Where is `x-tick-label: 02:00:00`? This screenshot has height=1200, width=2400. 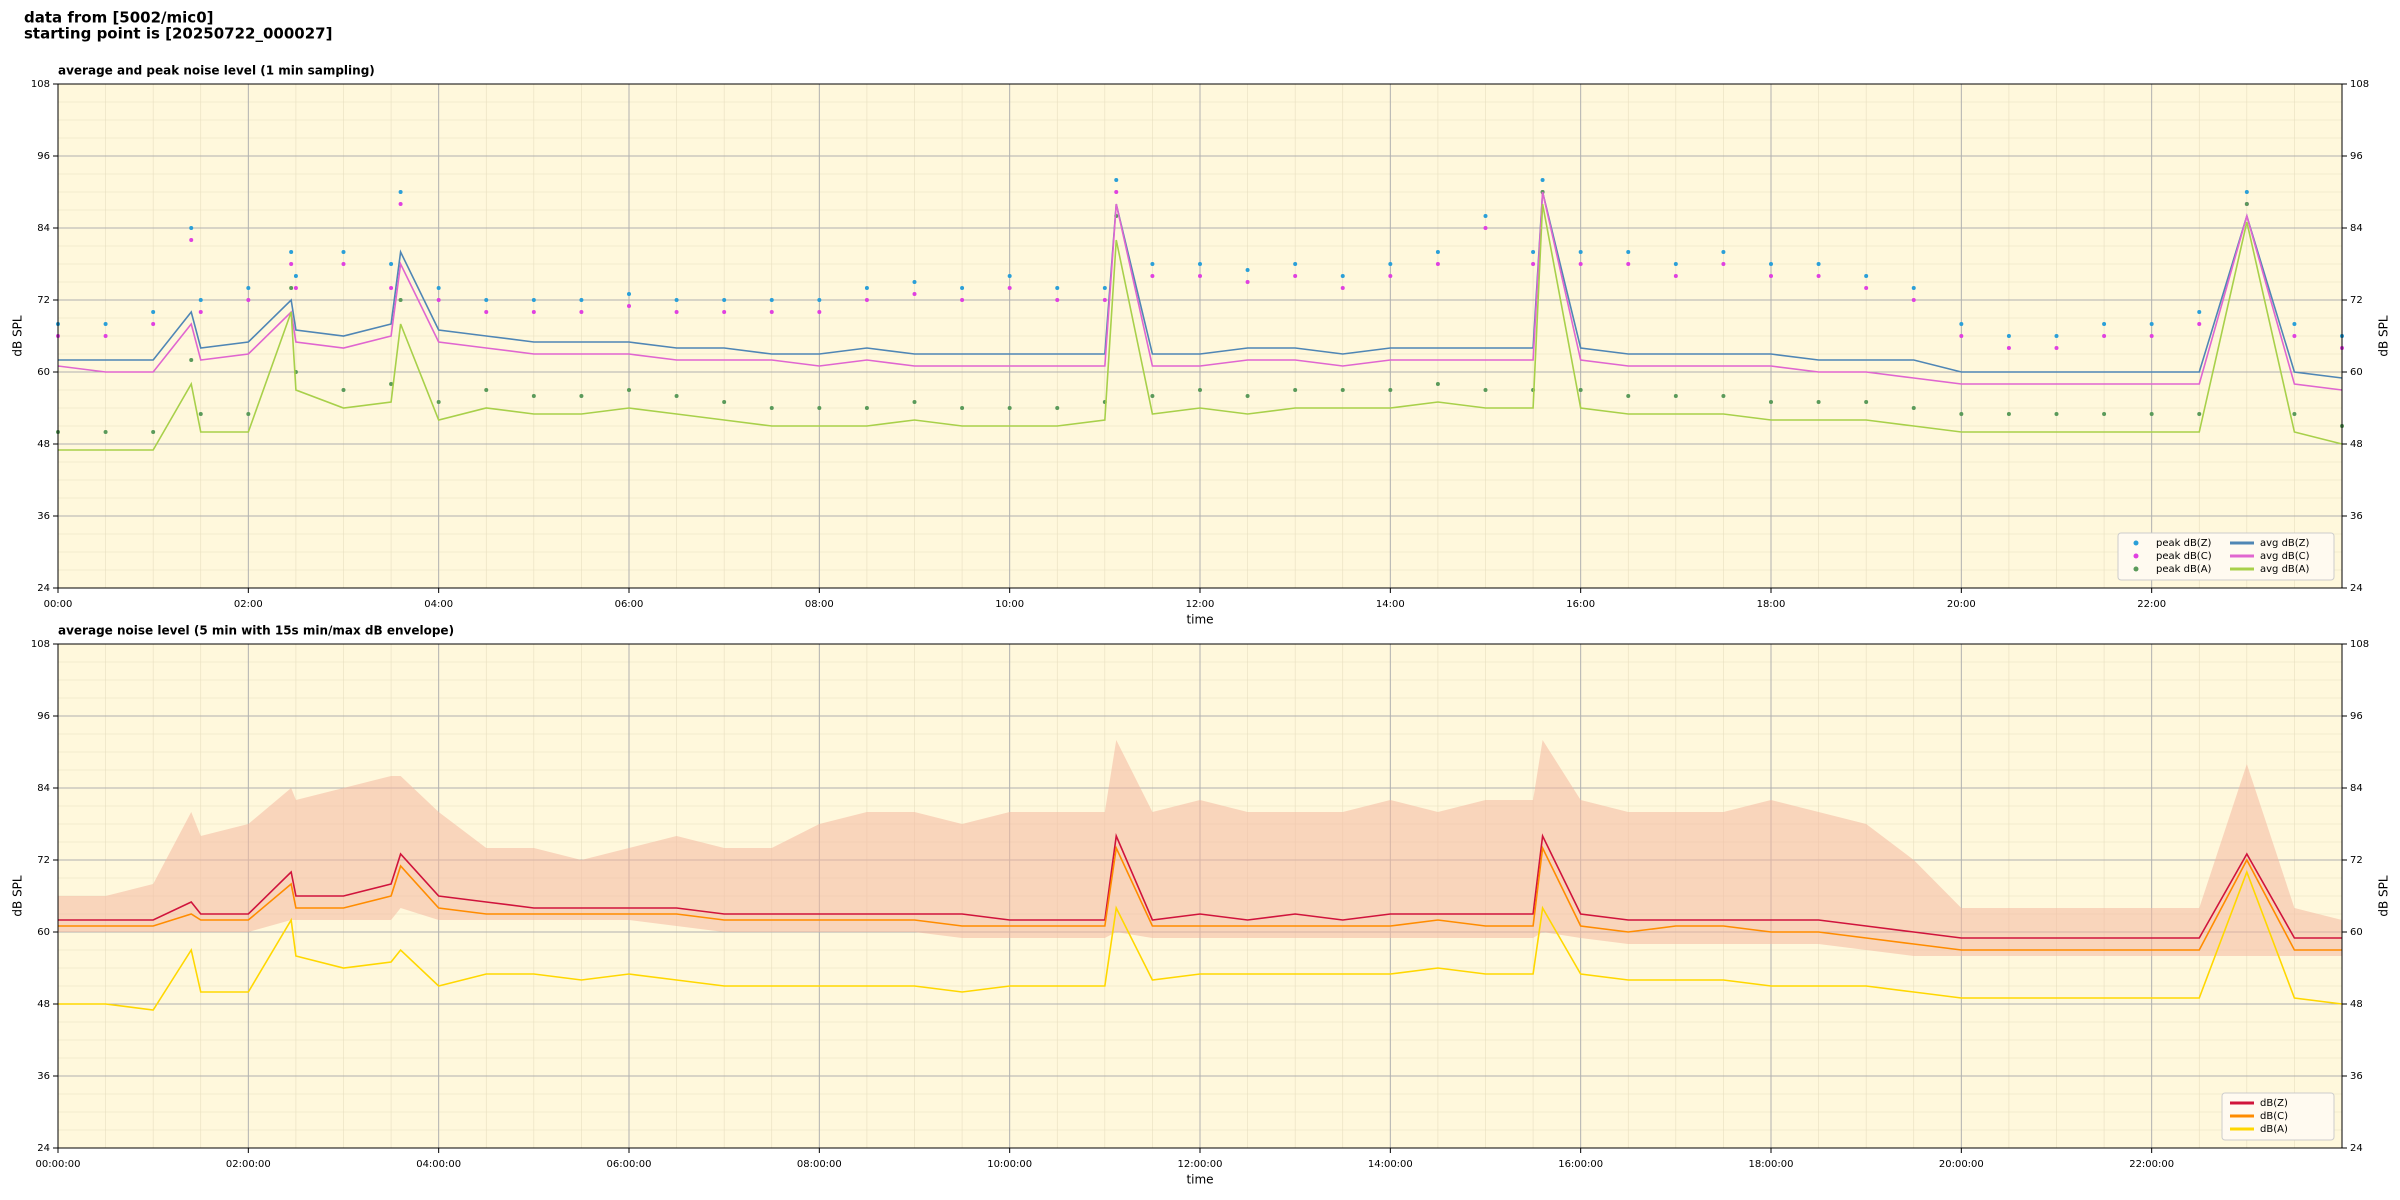
x-tick-label: 02:00:00 is located at coordinates (248, 1164).